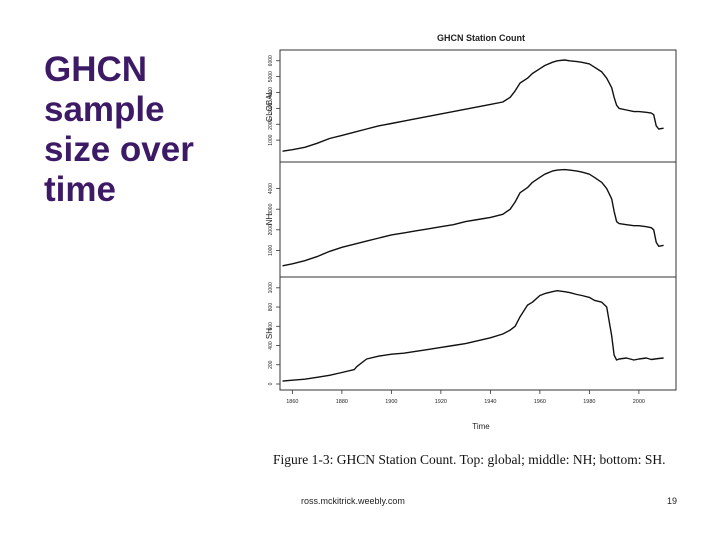 The image size is (720, 540). I want to click on panel-global: 1000 2000 3000 4000 5000 6000 GLOBAL, so click(471, 106).